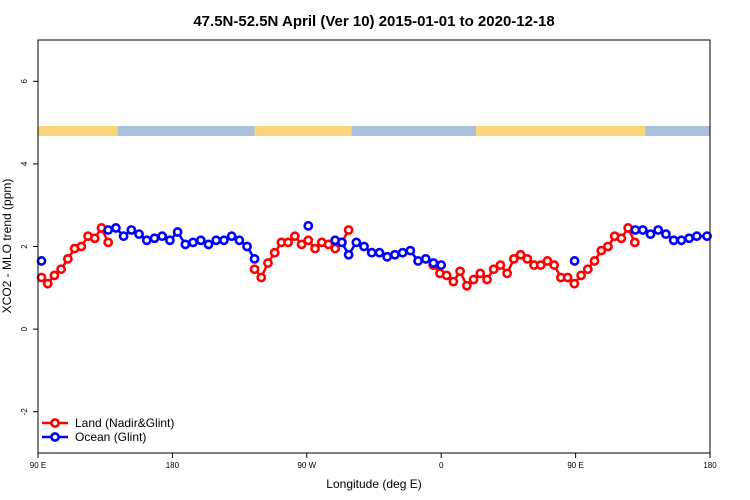  I want to click on legend-label: Land (Nadir&Glint), so click(124, 423).